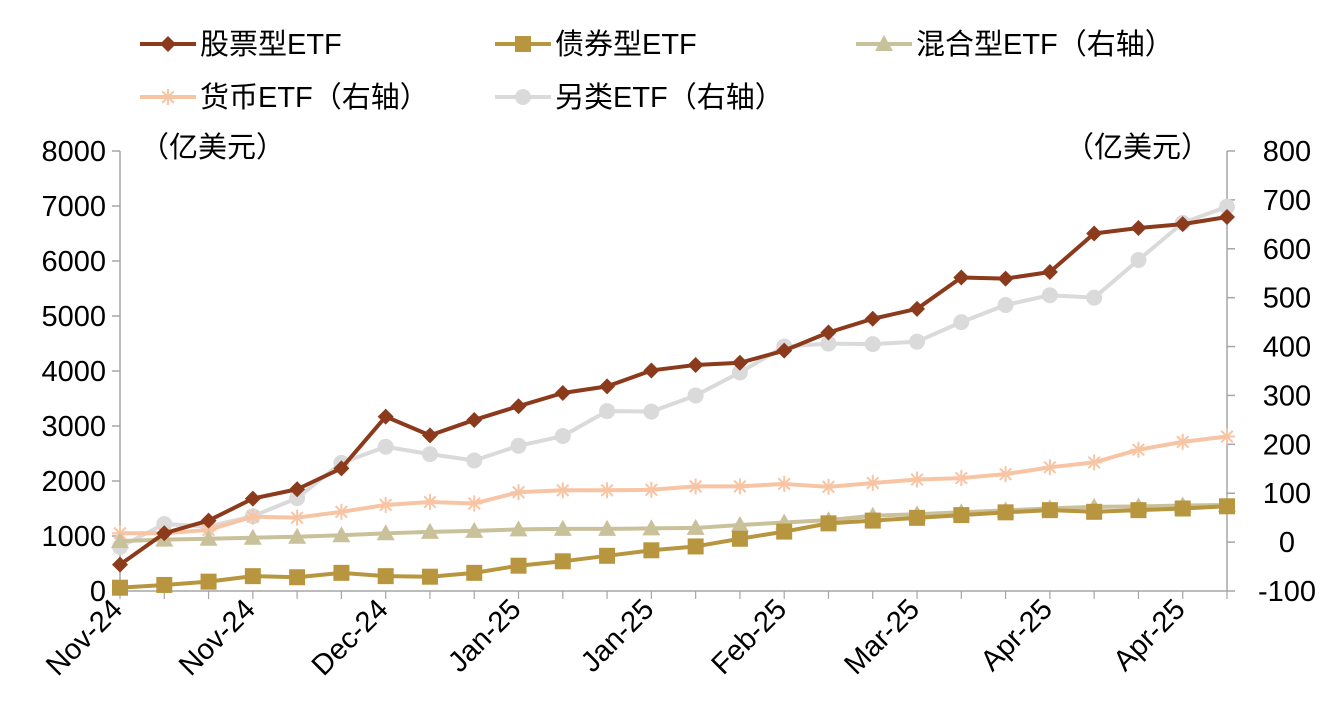 The image size is (1332, 723). I want to click on left-tick-label: 4000, so click(73, 372).